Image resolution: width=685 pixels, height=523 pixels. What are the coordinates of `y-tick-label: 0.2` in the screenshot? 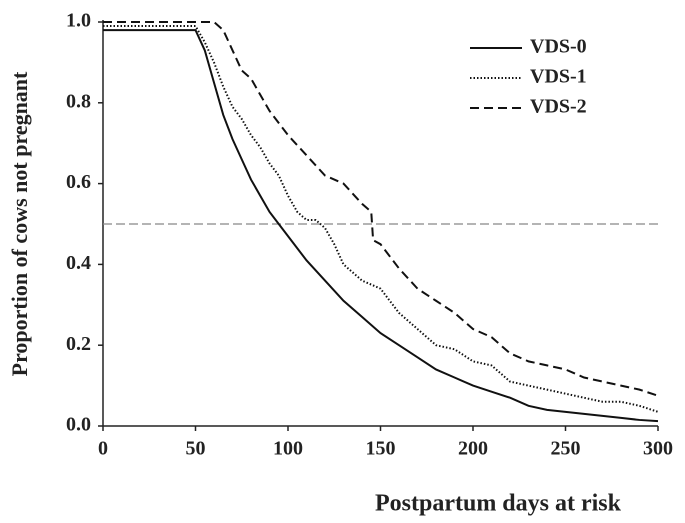 It's located at (78, 344).